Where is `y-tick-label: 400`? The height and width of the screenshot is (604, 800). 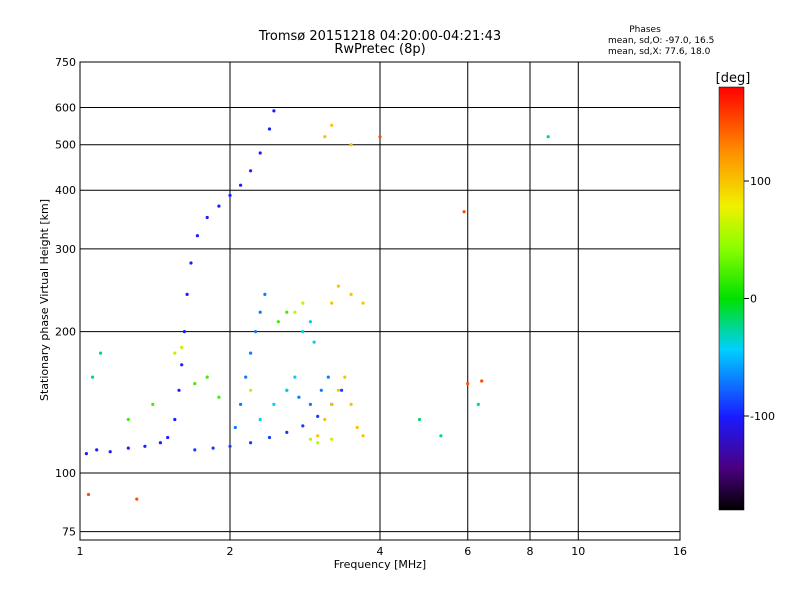
y-tick-label: 400 is located at coordinates (65, 190).